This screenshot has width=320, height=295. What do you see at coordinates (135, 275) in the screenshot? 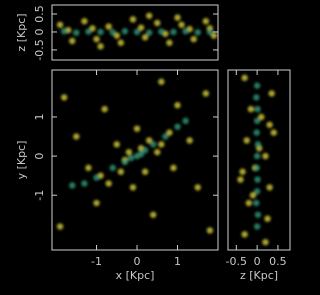
I see `x-axis-label: x [Kpc]` at bounding box center [135, 275].